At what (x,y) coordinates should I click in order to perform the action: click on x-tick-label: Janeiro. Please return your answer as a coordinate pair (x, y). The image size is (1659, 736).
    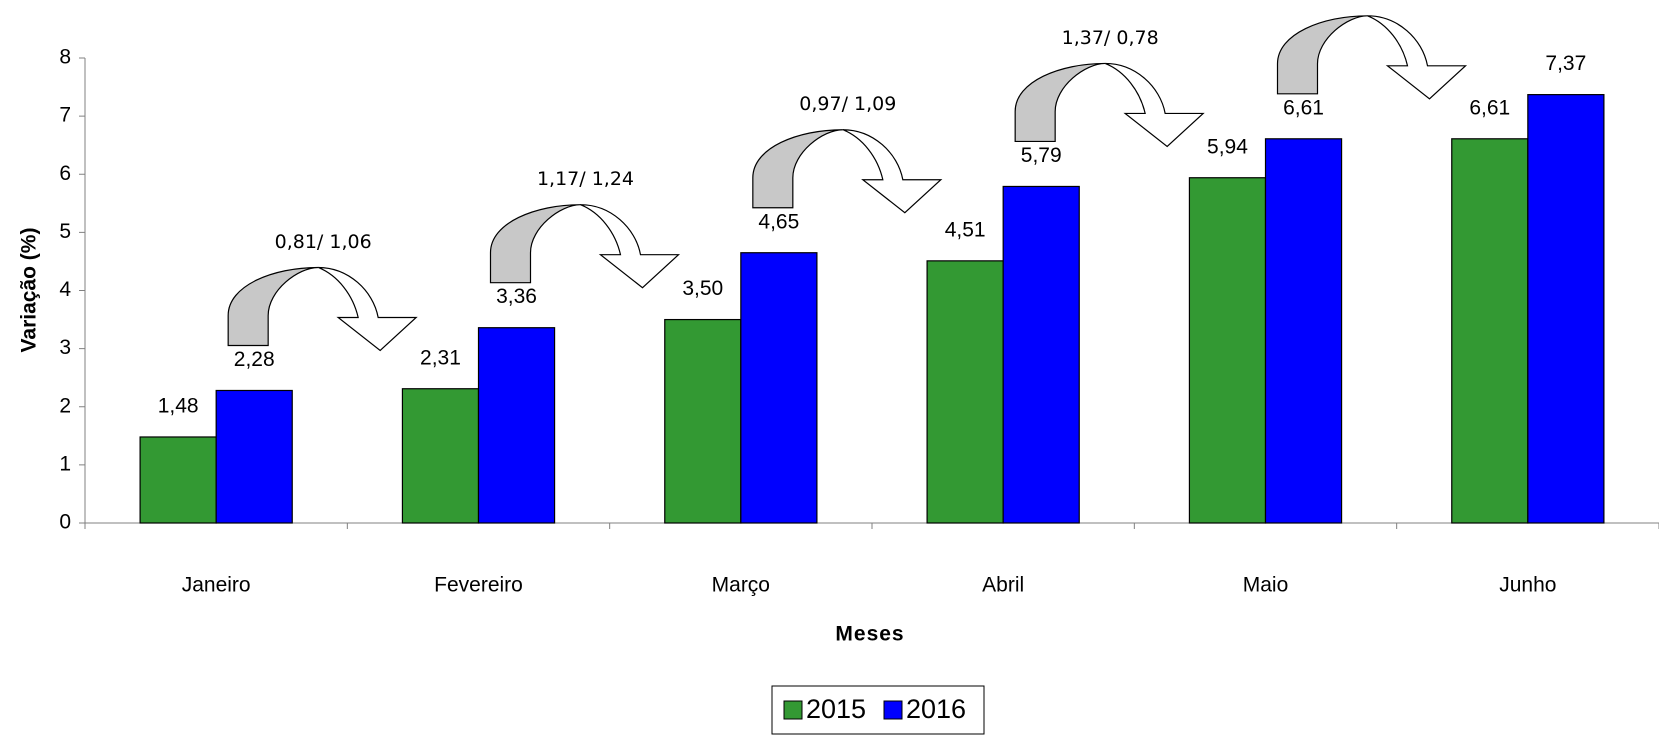
    Looking at the image, I should click on (216, 585).